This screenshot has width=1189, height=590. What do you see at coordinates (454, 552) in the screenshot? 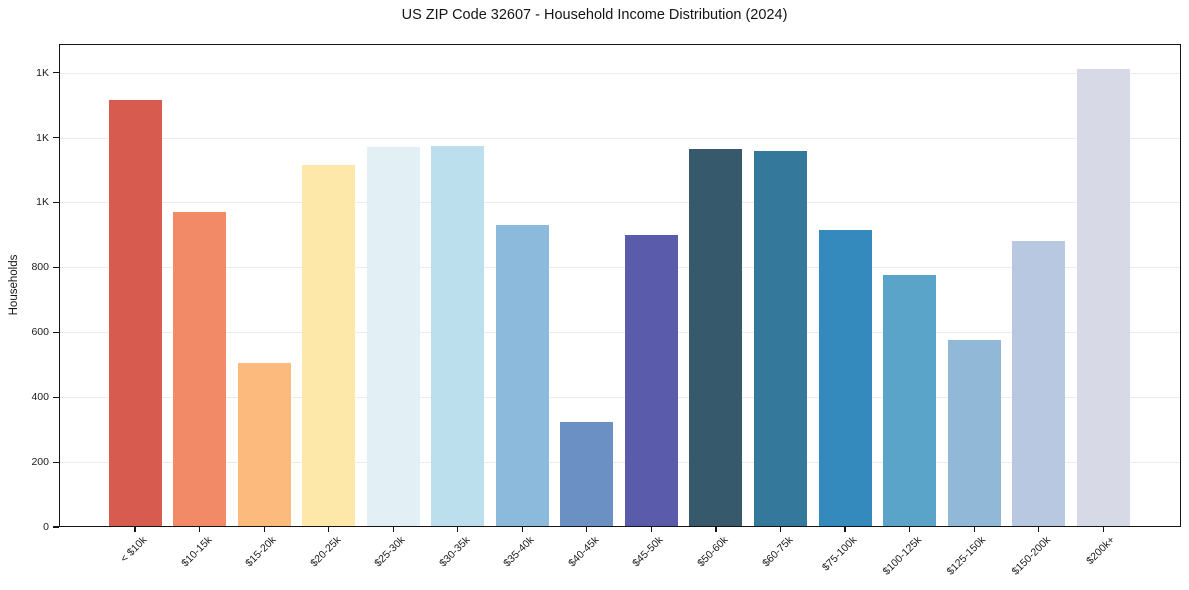
I see `x-tick-label: $30-35k` at bounding box center [454, 552].